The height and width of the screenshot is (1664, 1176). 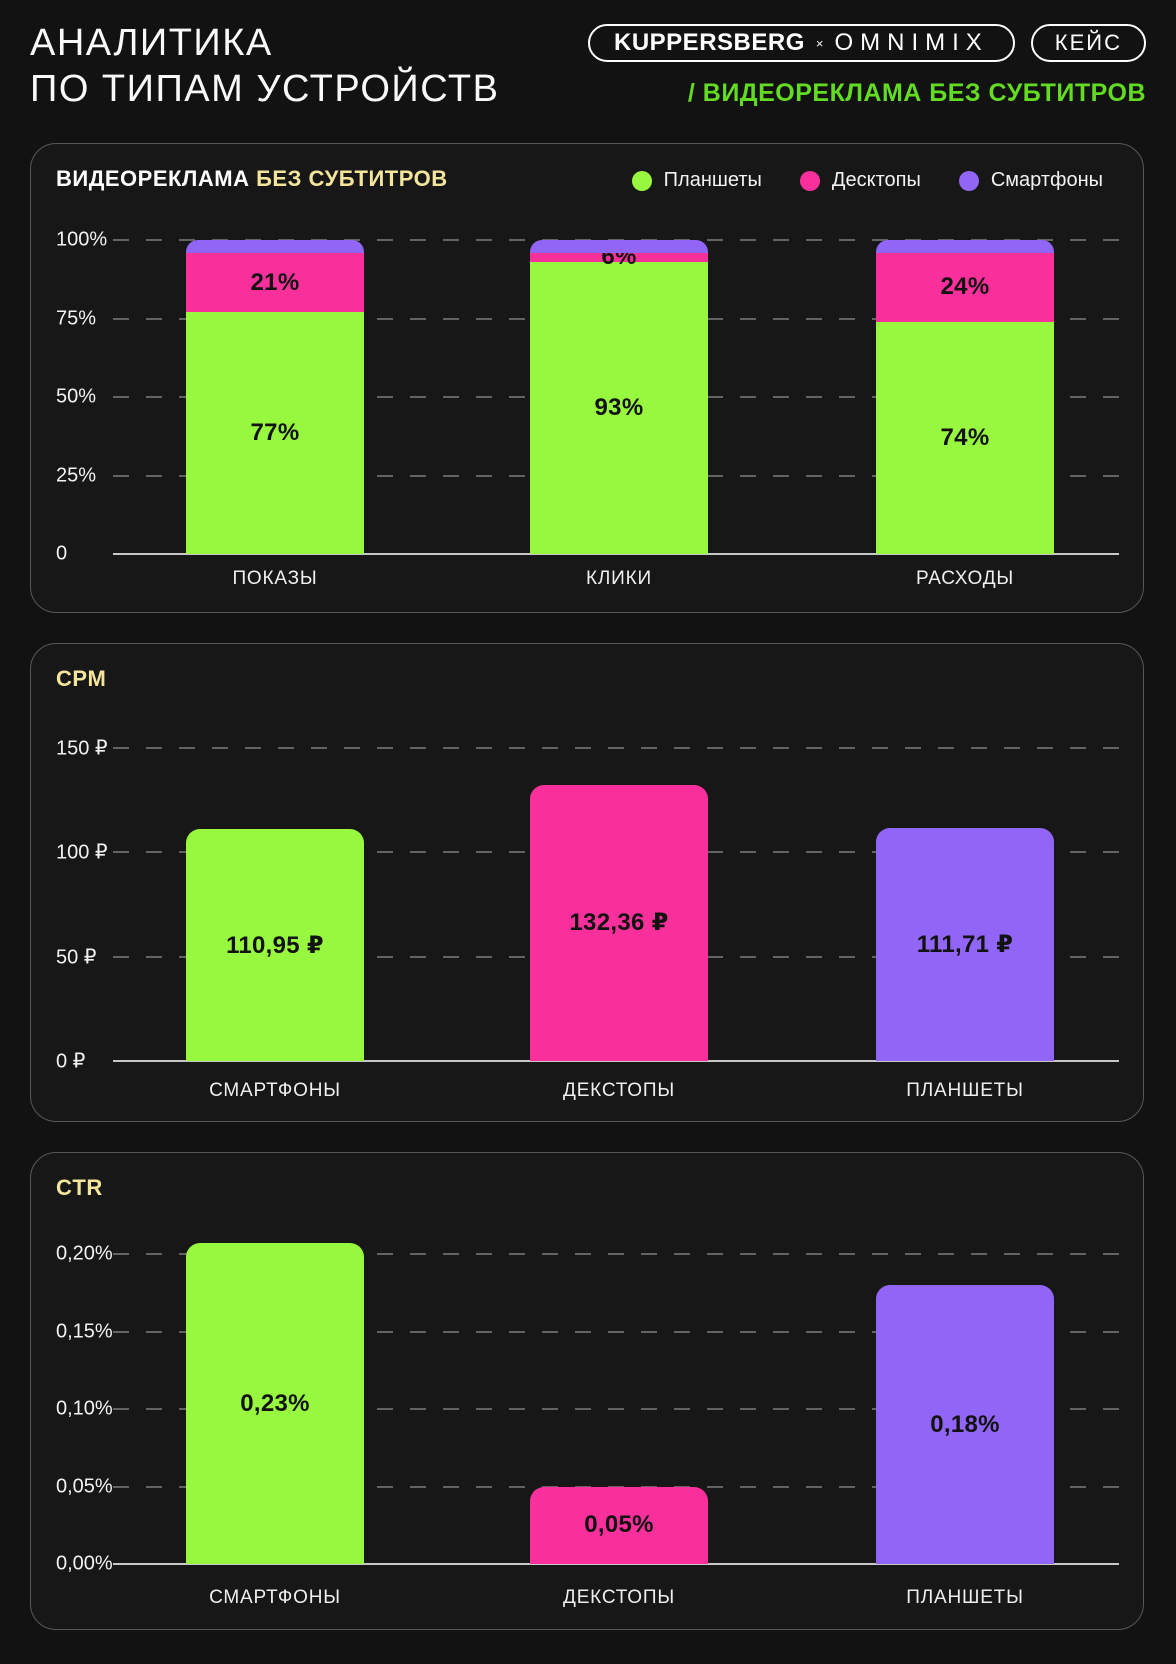 What do you see at coordinates (79, 1187) in the screenshot?
I see `panel-title: CTR` at bounding box center [79, 1187].